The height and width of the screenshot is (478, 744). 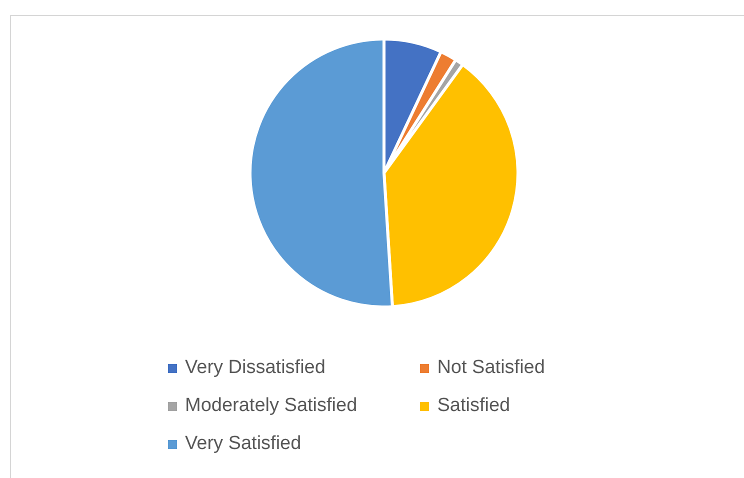 What do you see at coordinates (271, 406) in the screenshot?
I see `legend-label: Moderately Satisfied` at bounding box center [271, 406].